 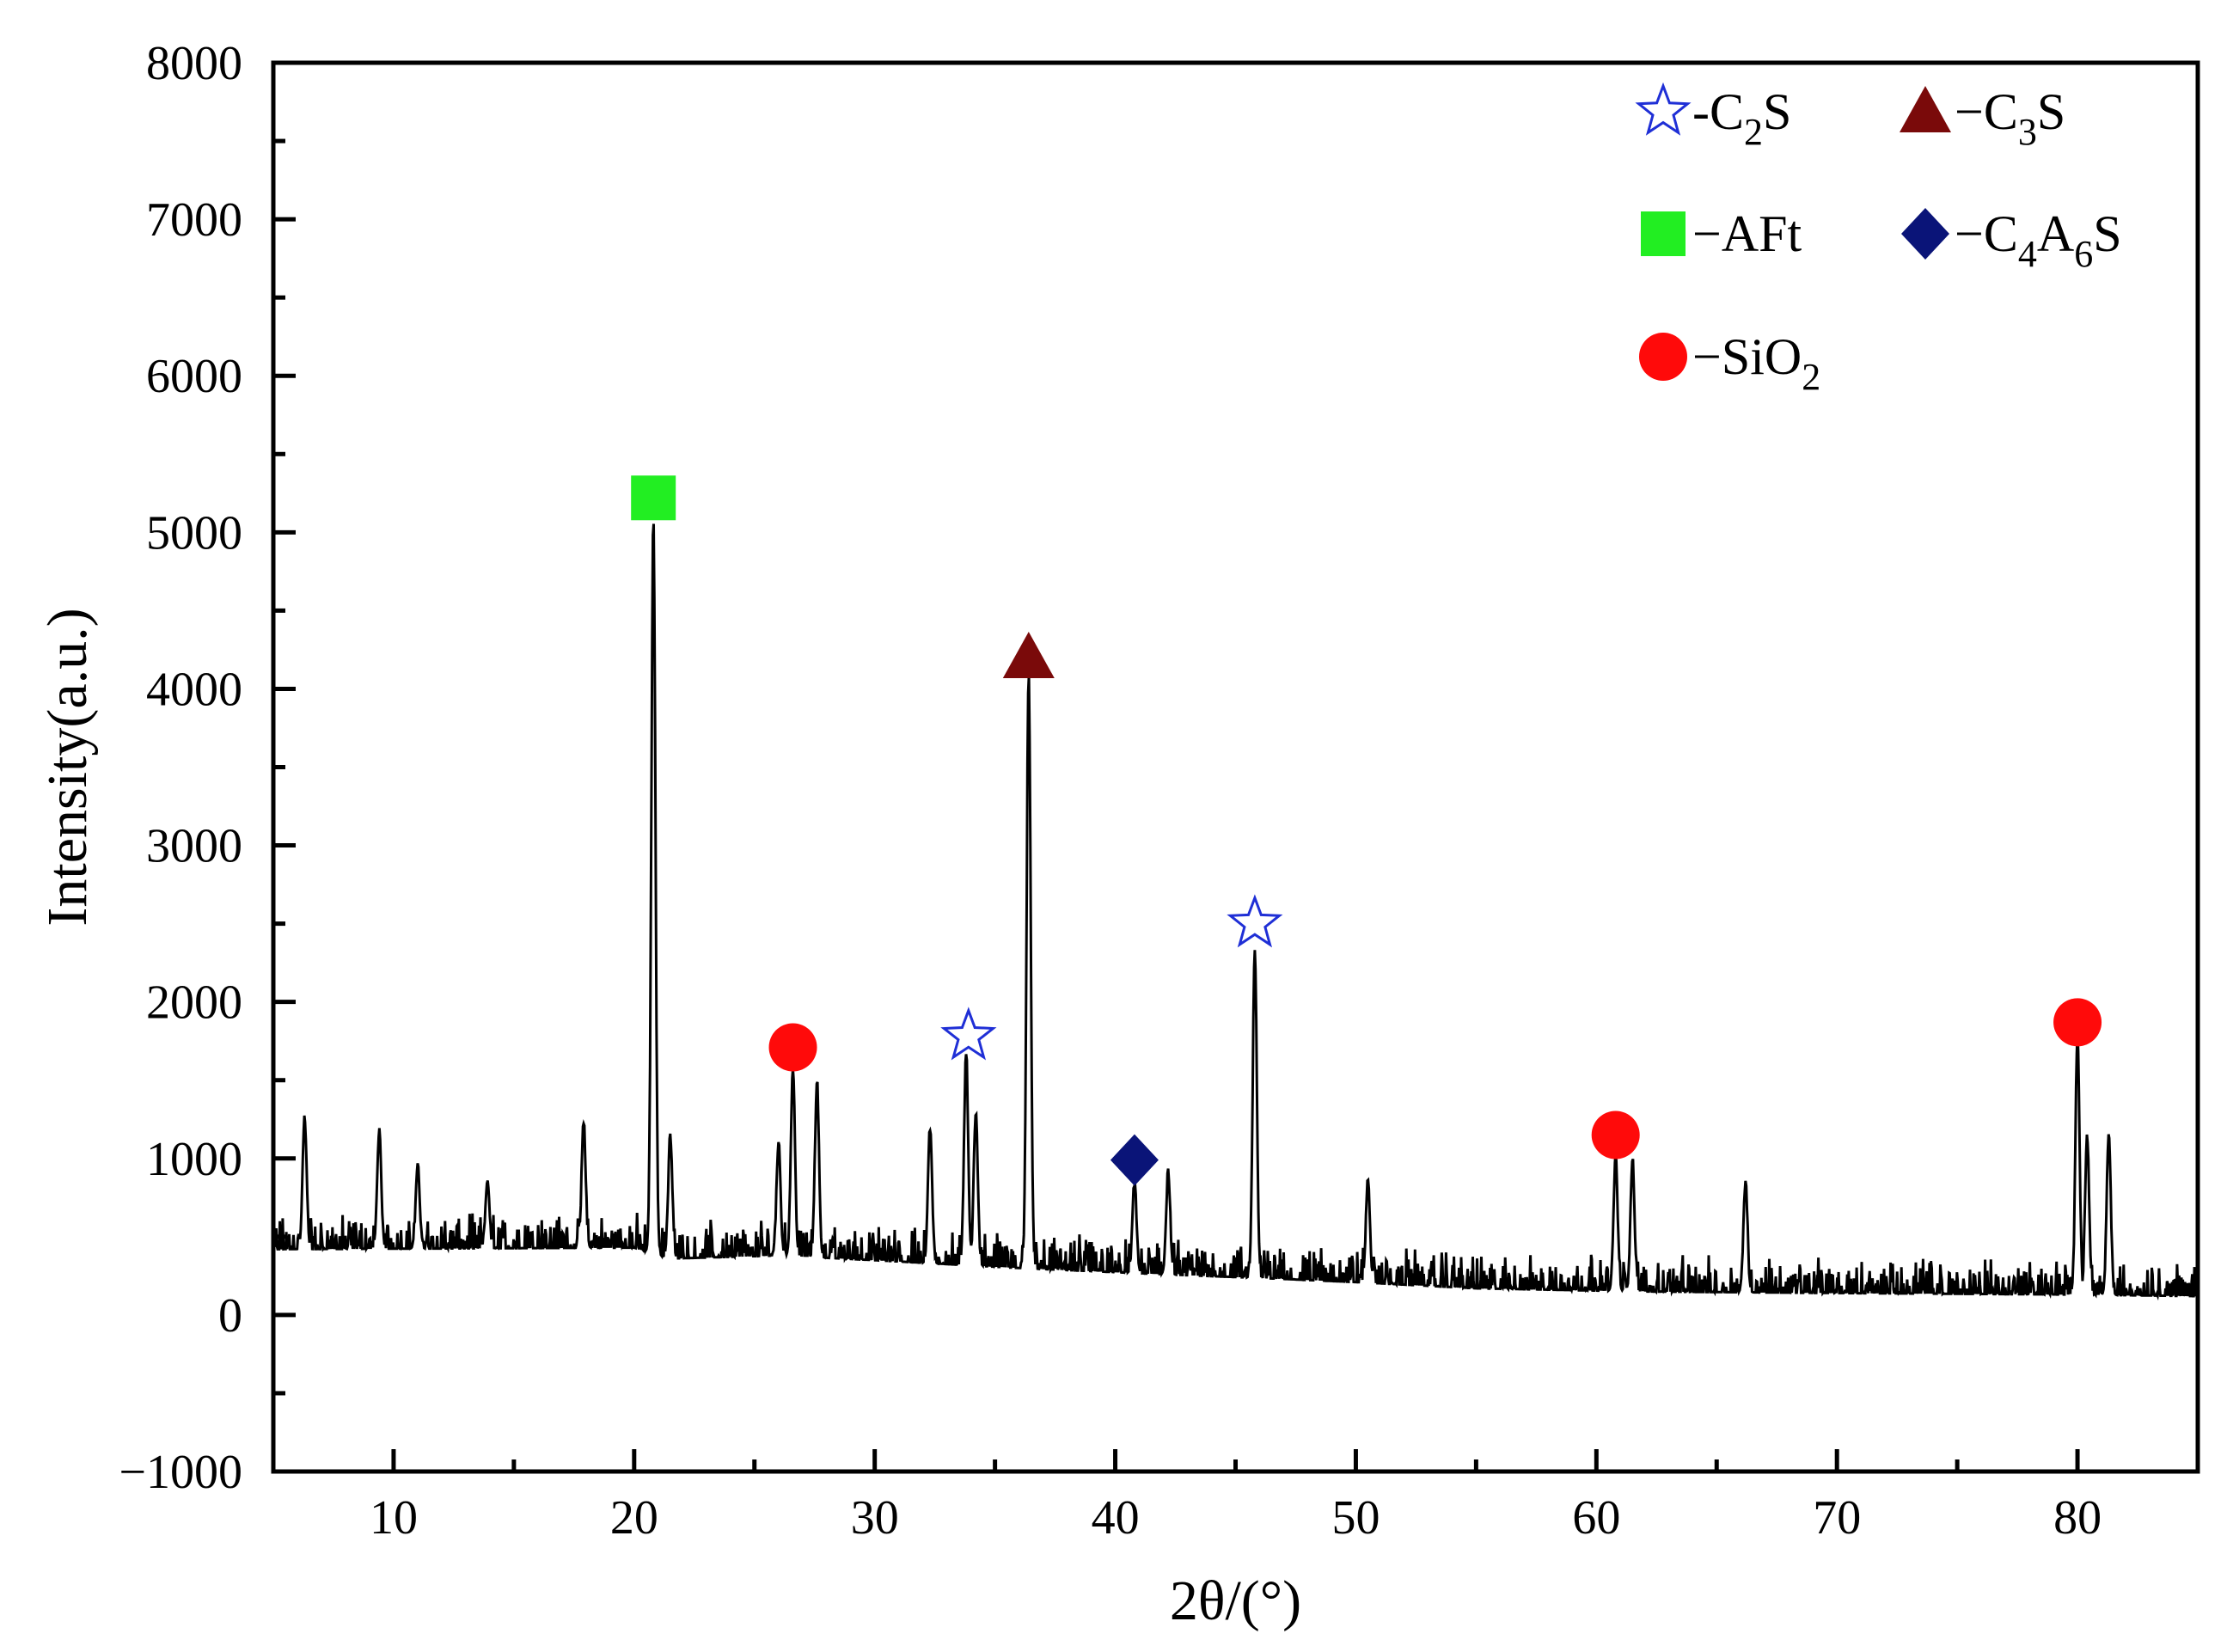 I want to click on legend-label: −C3S, so click(x=2010, y=118).